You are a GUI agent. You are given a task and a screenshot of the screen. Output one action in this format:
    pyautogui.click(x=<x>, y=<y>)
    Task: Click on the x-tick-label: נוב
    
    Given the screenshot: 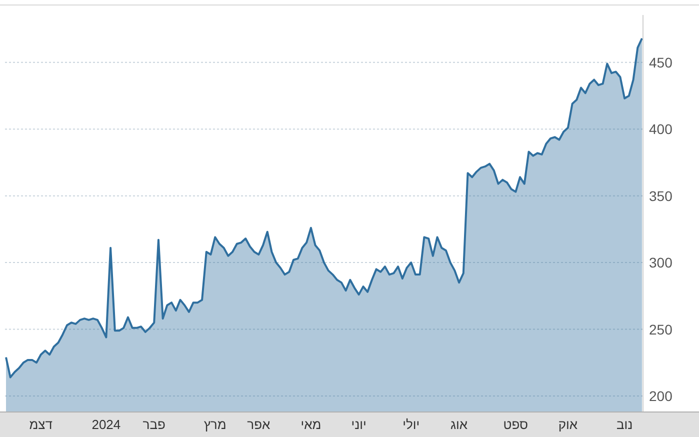 What is the action you would take?
    pyautogui.click(x=624, y=424)
    